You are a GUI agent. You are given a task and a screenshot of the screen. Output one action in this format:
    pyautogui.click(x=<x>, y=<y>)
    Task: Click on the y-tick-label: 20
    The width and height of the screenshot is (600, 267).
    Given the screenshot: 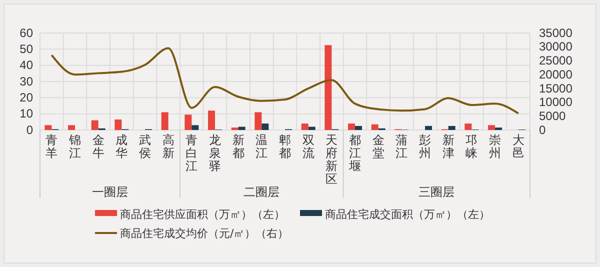 What is the action you would take?
    pyautogui.click(x=27, y=97)
    